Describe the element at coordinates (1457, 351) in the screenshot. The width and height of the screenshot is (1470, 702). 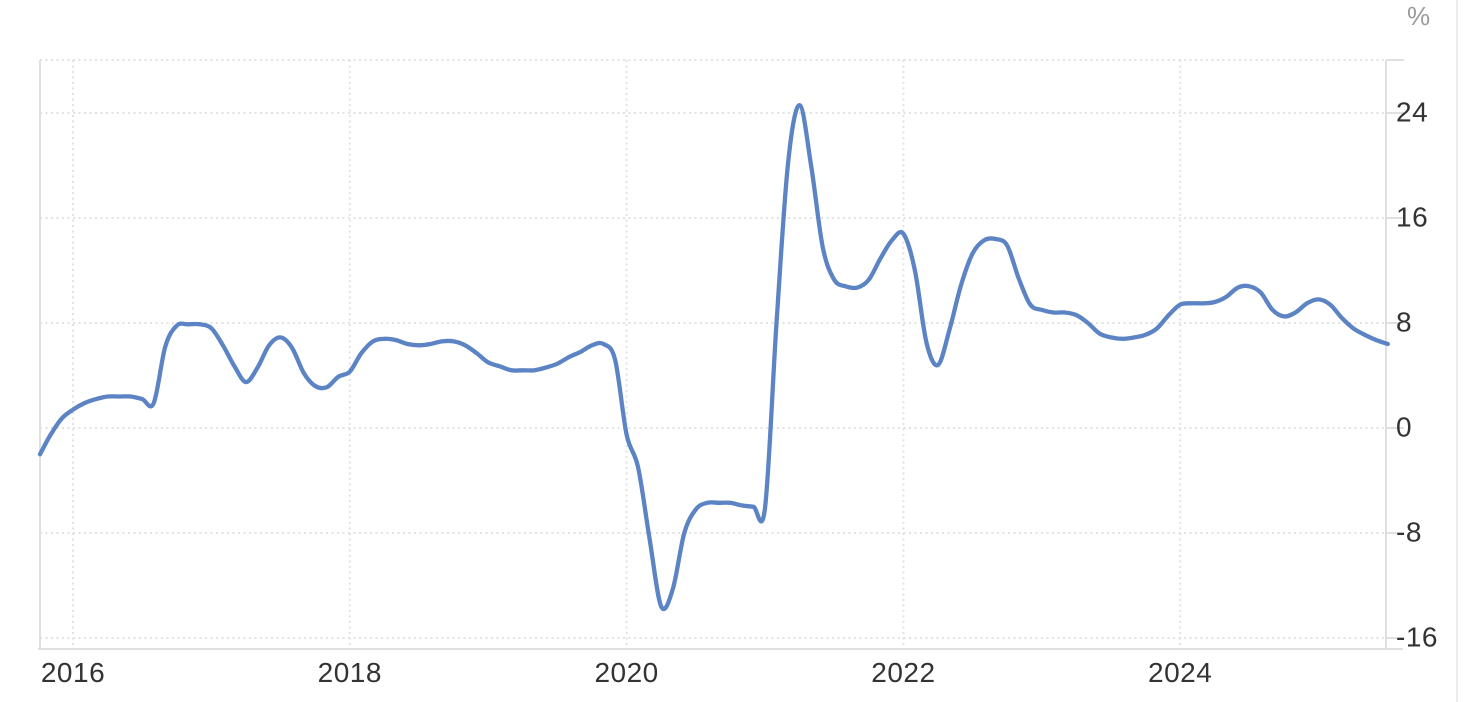
I see `right-page-divider` at that location.